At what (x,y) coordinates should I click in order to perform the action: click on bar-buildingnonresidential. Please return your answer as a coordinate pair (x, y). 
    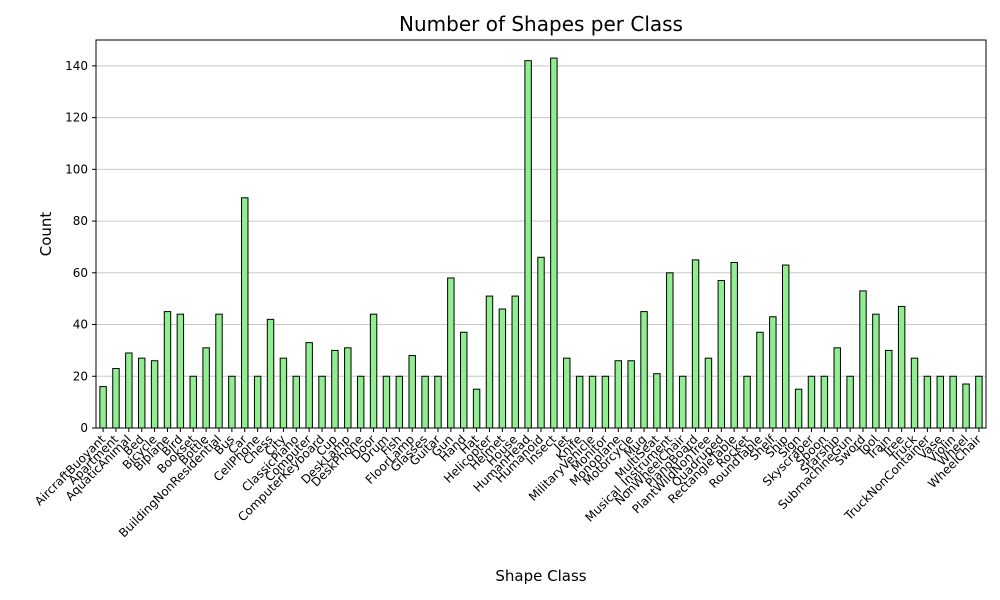
    Looking at the image, I should click on (219, 371).